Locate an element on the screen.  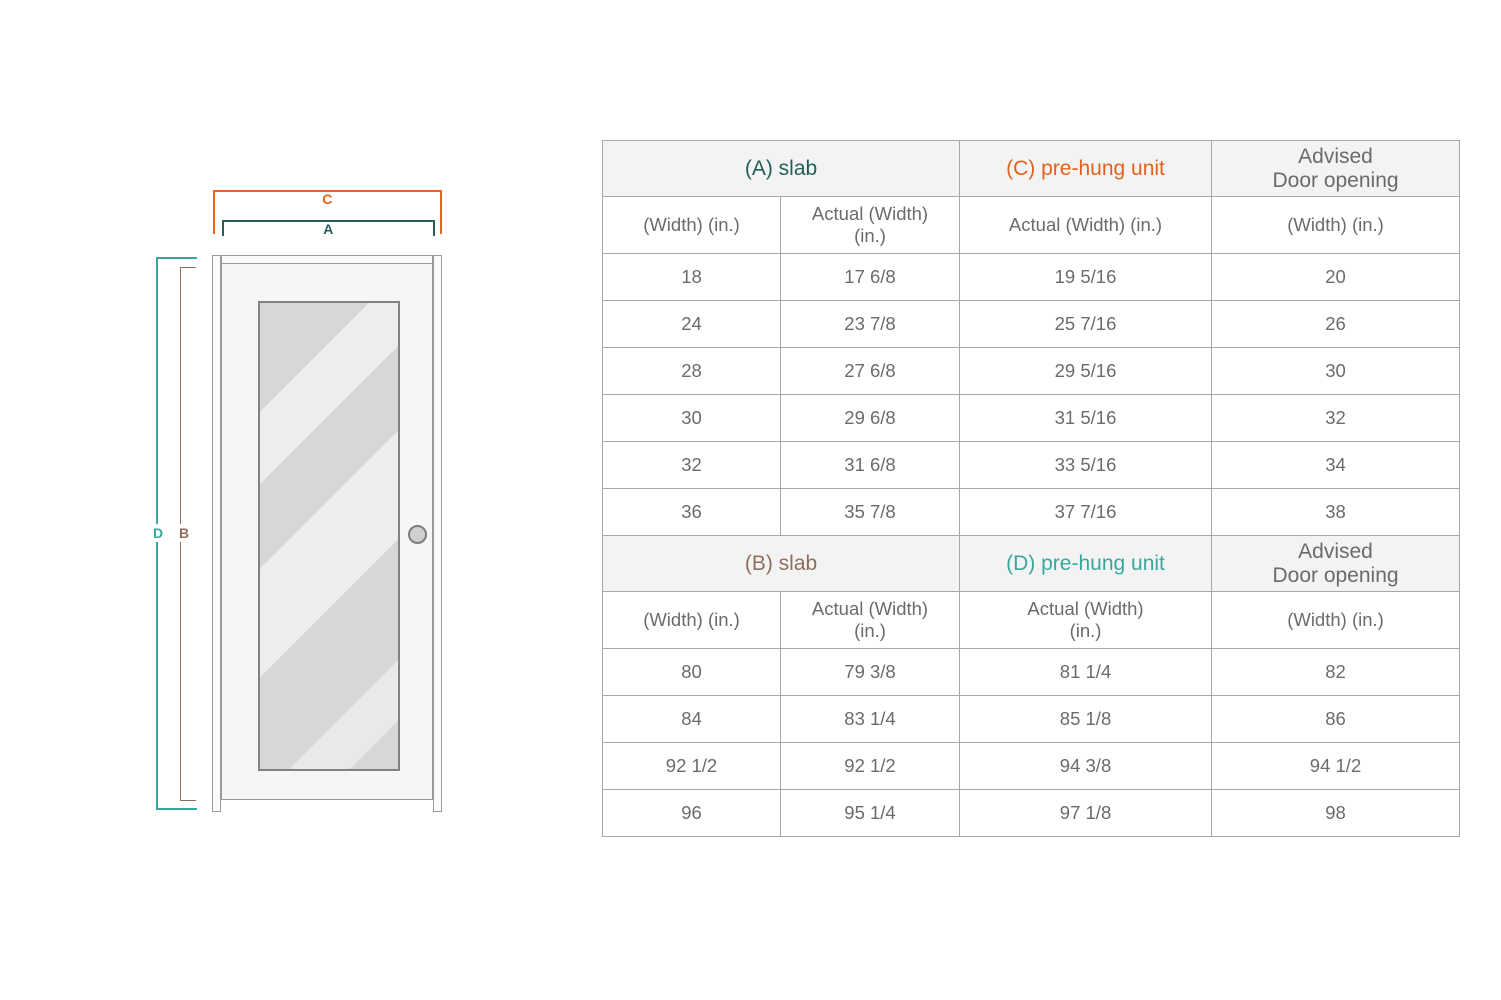
dimension-bracket-c: C is located at coordinates (327, 212).